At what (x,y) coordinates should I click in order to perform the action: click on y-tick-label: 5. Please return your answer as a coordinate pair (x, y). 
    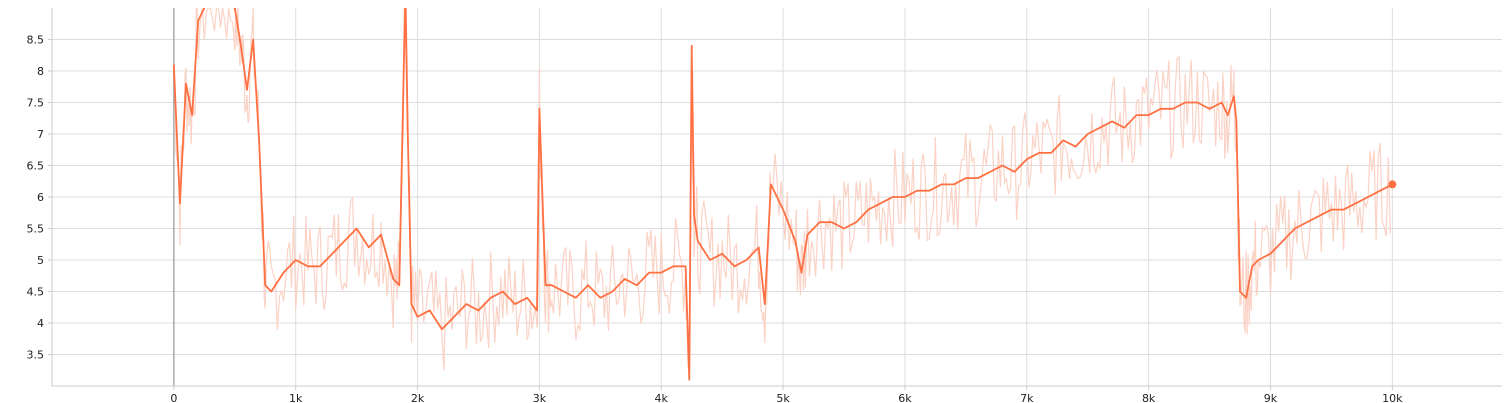
    Looking at the image, I should click on (40, 260).